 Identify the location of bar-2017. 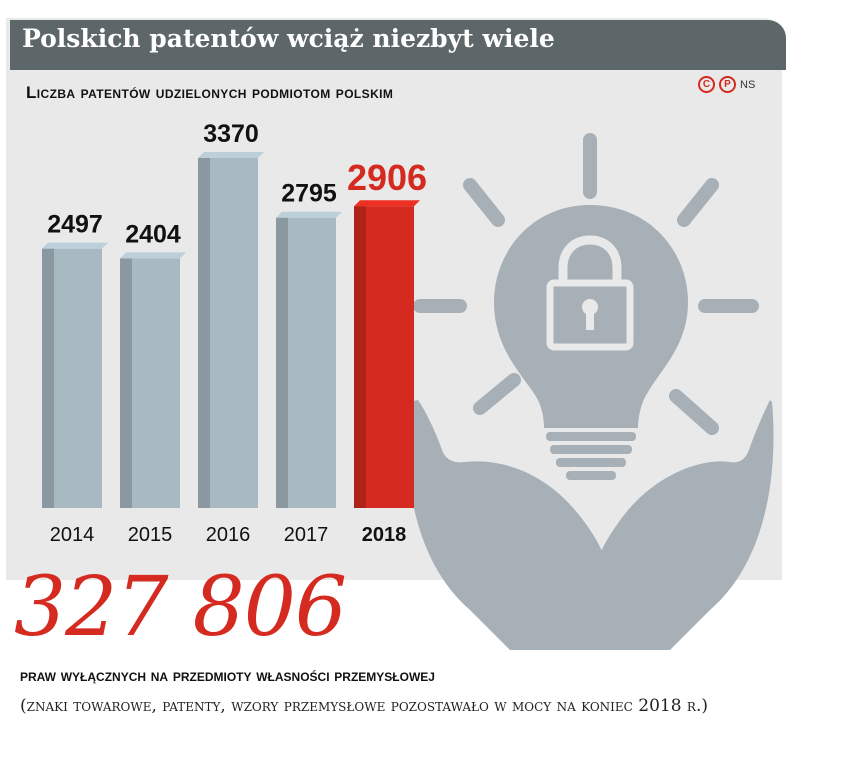
(309, 360).